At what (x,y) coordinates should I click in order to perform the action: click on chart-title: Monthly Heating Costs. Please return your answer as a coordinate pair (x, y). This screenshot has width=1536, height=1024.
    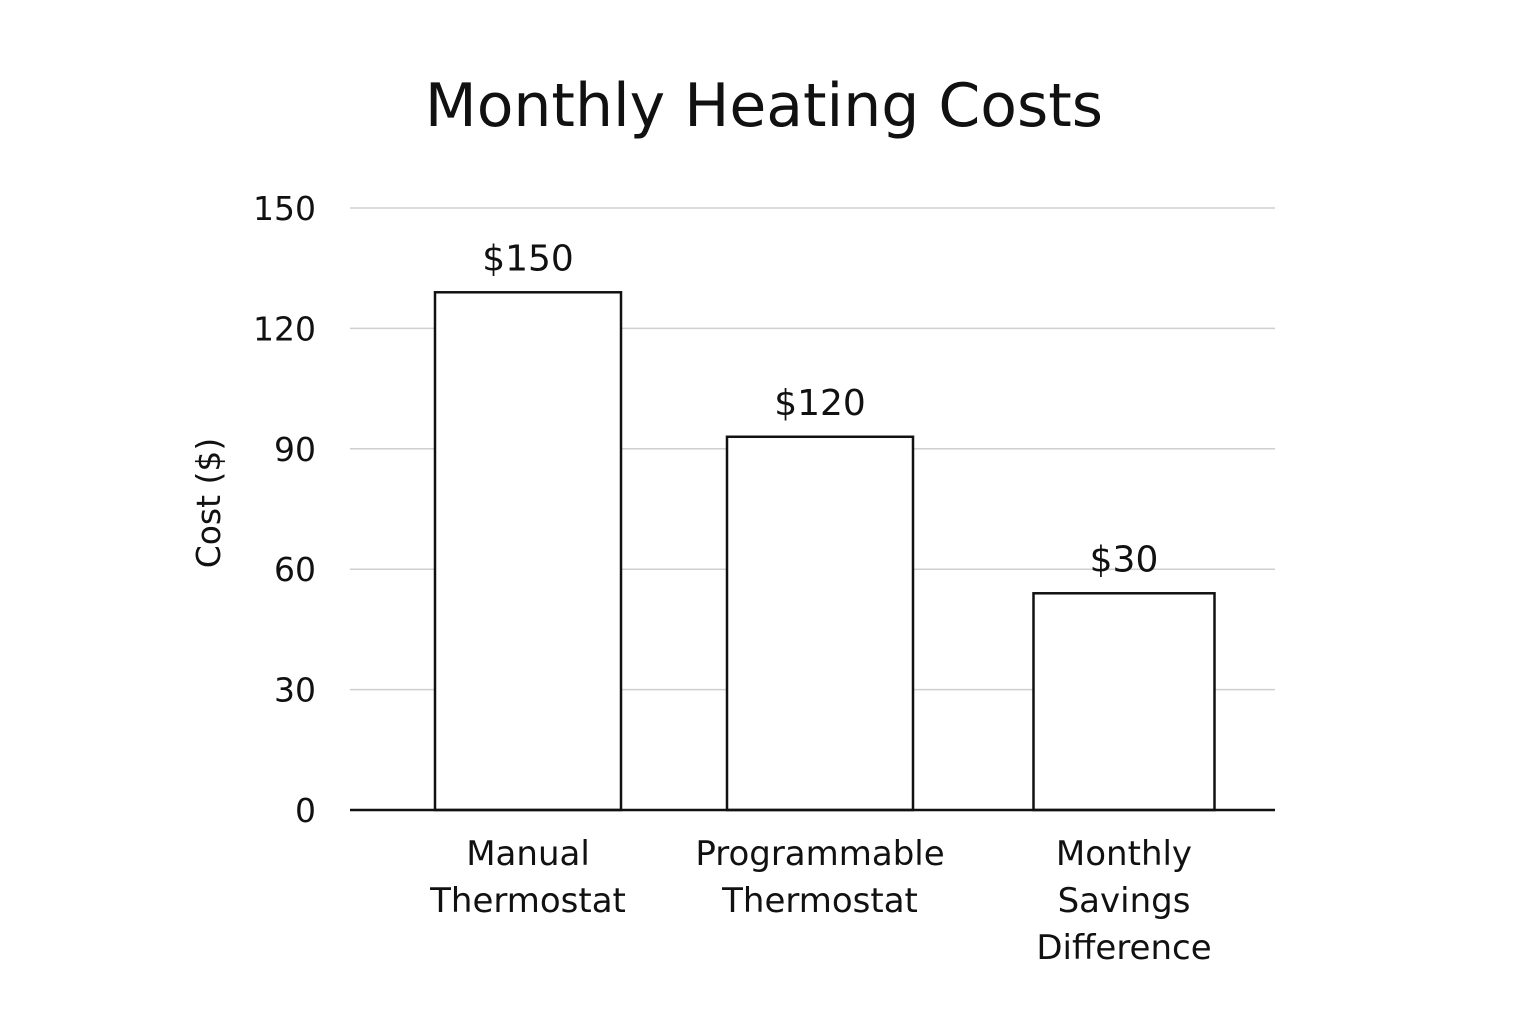
    Looking at the image, I should click on (764, 106).